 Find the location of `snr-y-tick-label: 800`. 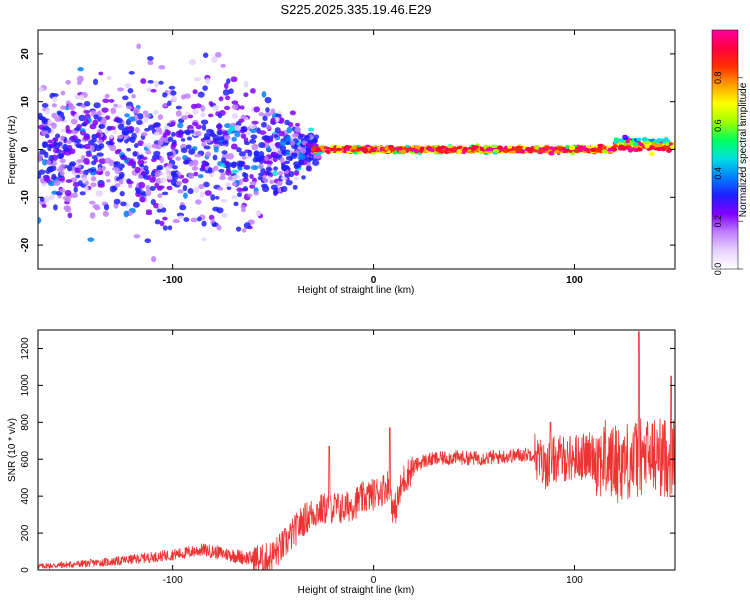

snr-y-tick-label: 800 is located at coordinates (25, 422).